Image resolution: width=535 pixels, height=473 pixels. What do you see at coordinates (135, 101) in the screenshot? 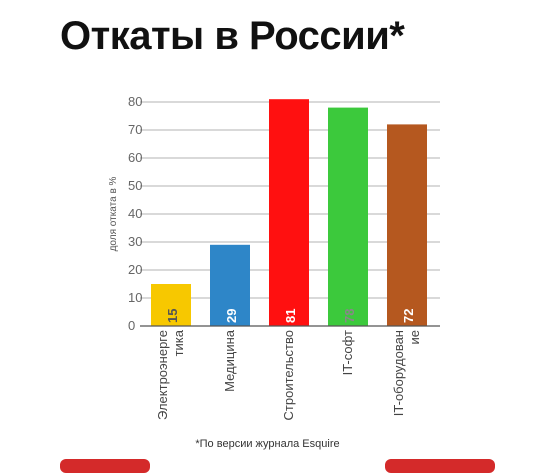
I see `y-tick-label: 80` at bounding box center [135, 101].